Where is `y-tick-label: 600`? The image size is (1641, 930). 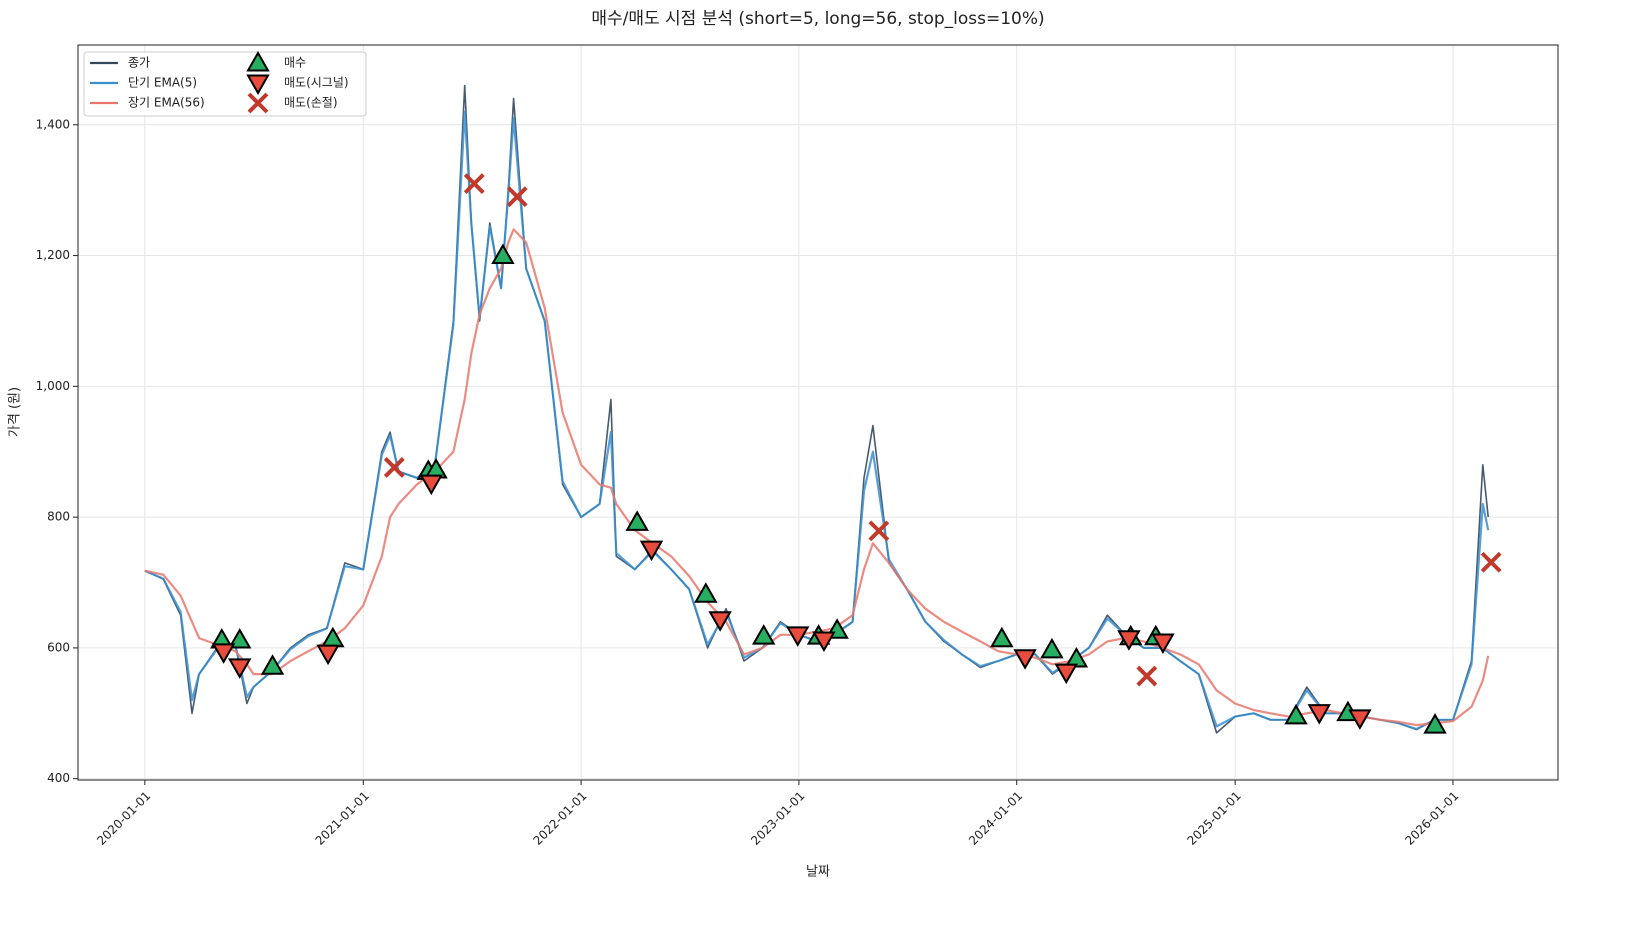
y-tick-label: 600 is located at coordinates (58, 647).